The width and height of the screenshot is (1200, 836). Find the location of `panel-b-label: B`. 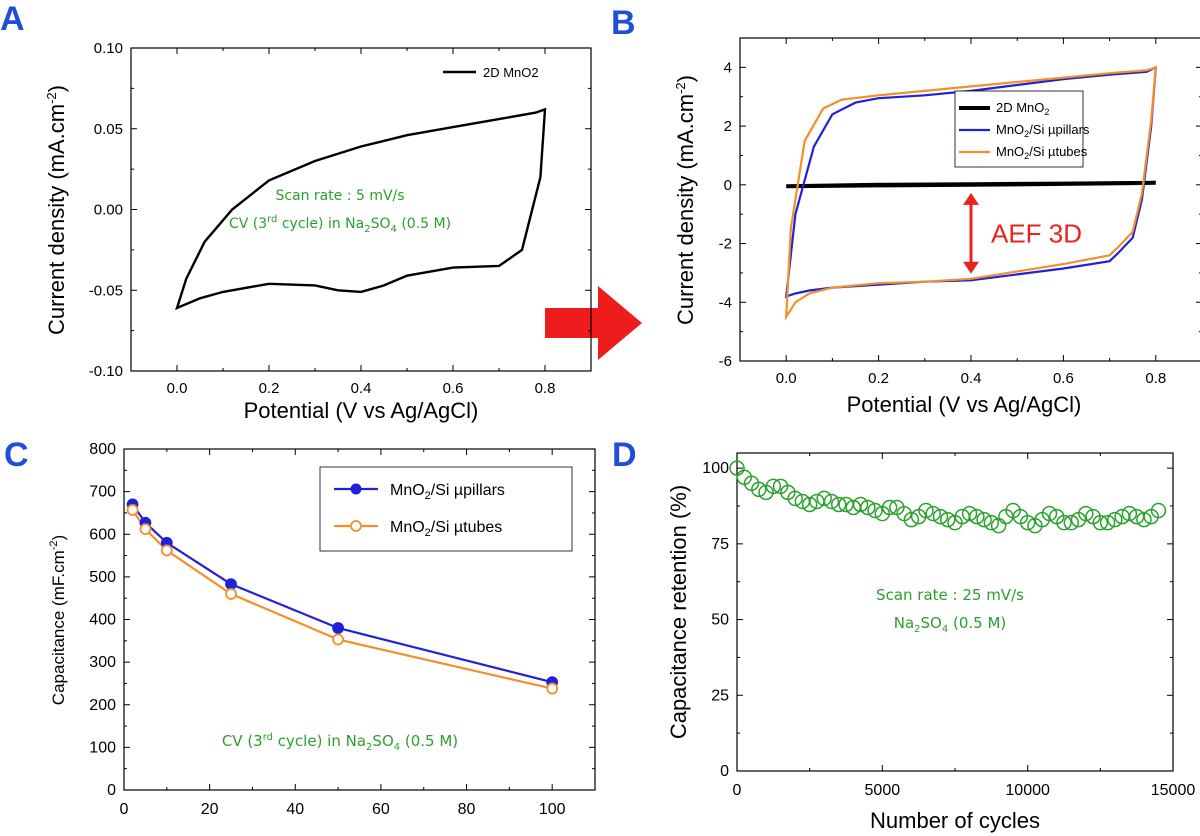

panel-b-label: B is located at coordinates (623, 23).